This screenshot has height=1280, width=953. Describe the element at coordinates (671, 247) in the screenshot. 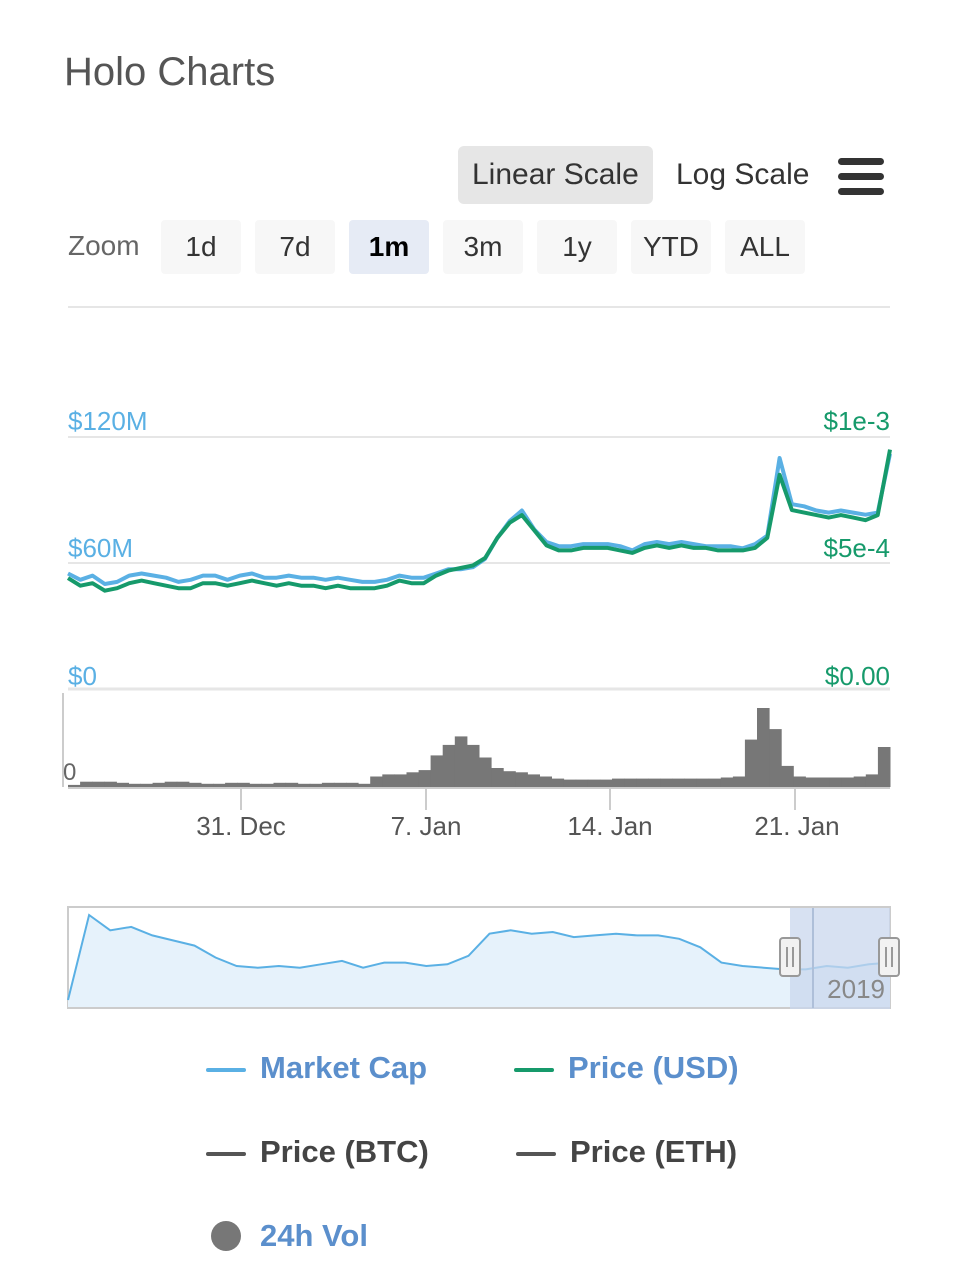

I see `zoom-ytd-button: YTD` at that location.